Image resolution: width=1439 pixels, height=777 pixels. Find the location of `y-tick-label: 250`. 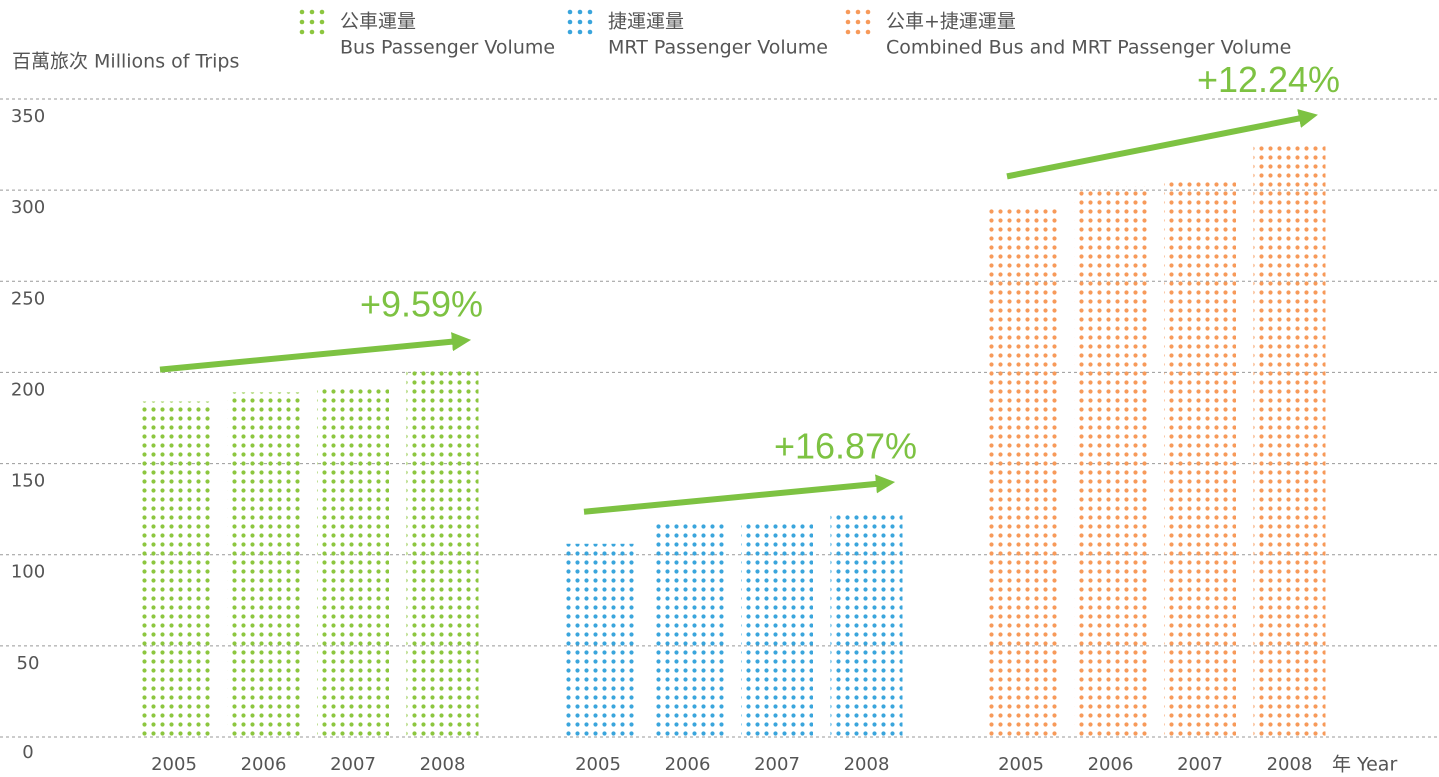

y-tick-label: 250 is located at coordinates (28, 298).